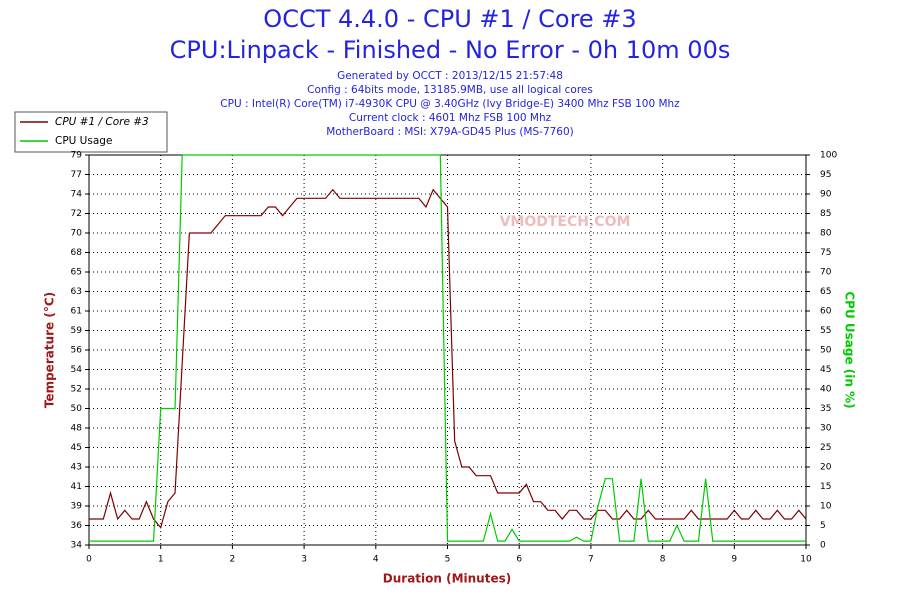 Image resolution: width=900 pixels, height=600 pixels. What do you see at coordinates (828, 156) in the screenshot?
I see `y2-tick-label: 100` at bounding box center [828, 156].